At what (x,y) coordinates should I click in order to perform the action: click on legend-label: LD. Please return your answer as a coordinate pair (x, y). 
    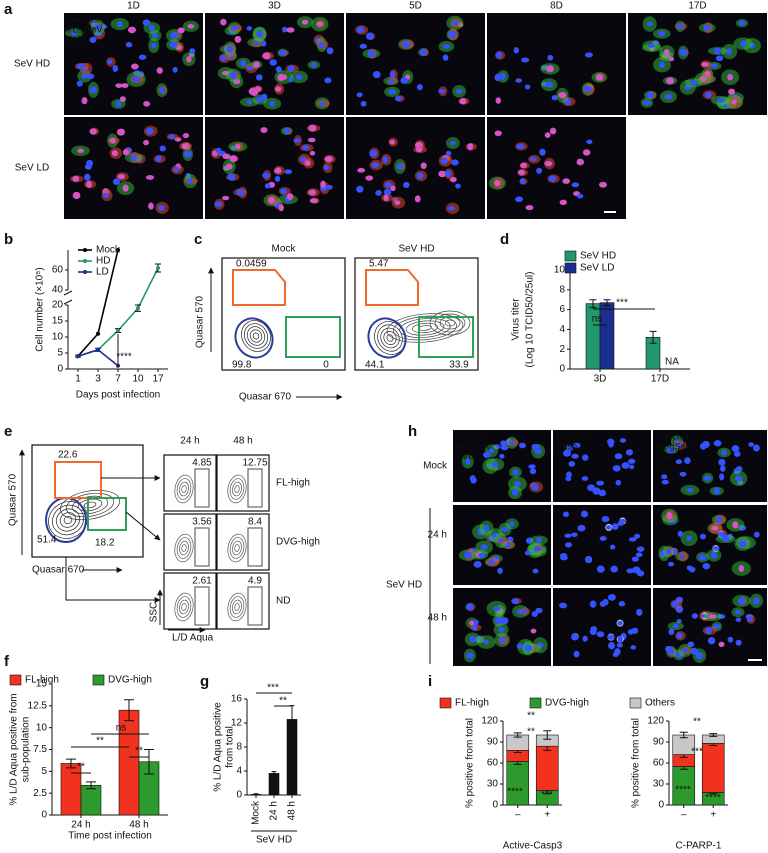
    Looking at the image, I should click on (102, 272).